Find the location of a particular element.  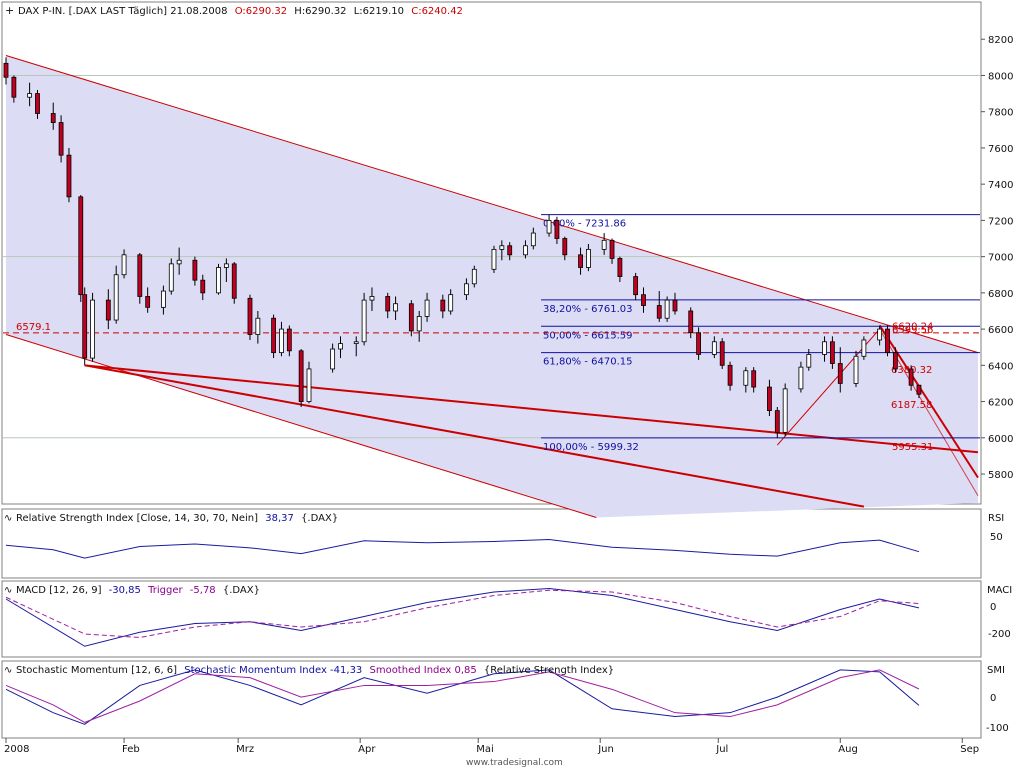

smi-title: Stochastic Momentum [12, 6, 6] is located at coordinates (96, 670).